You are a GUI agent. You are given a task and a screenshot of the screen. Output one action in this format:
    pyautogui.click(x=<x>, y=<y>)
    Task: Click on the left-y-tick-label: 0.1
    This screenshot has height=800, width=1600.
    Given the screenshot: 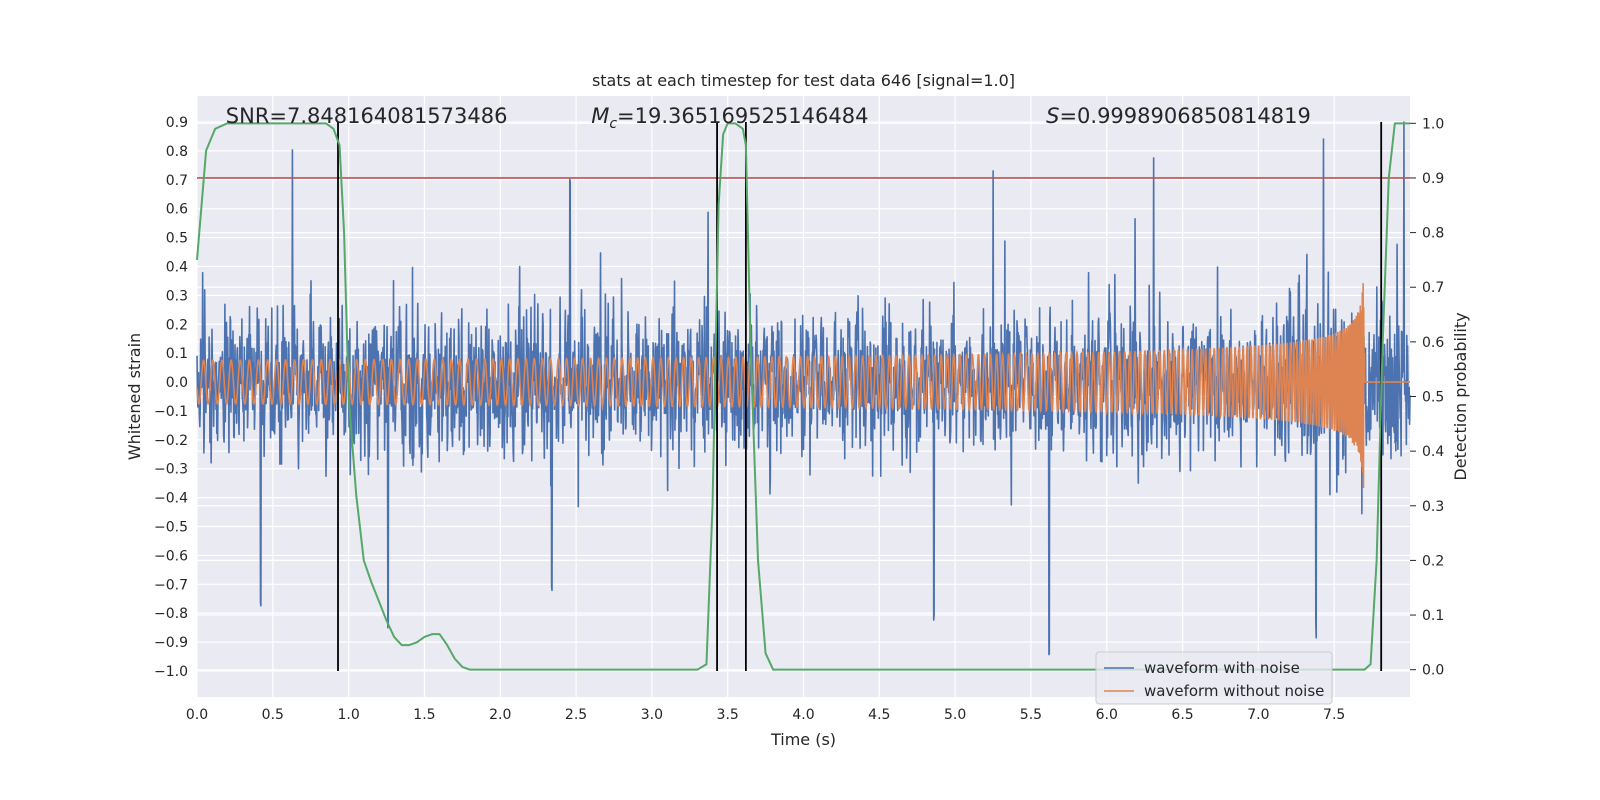 What is the action you would take?
    pyautogui.click(x=177, y=354)
    